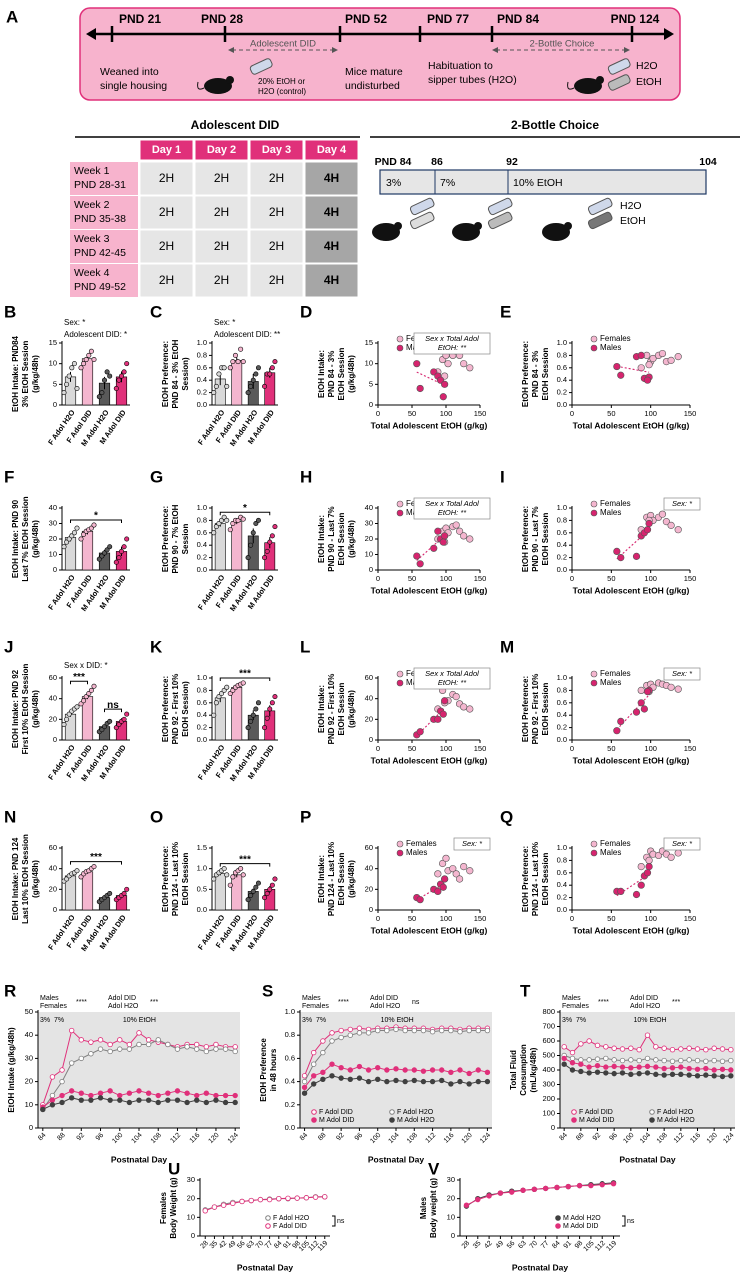  What do you see at coordinates (202, 519) in the screenshot?
I see `y-tick-label: 0.8` at bounding box center [202, 519].